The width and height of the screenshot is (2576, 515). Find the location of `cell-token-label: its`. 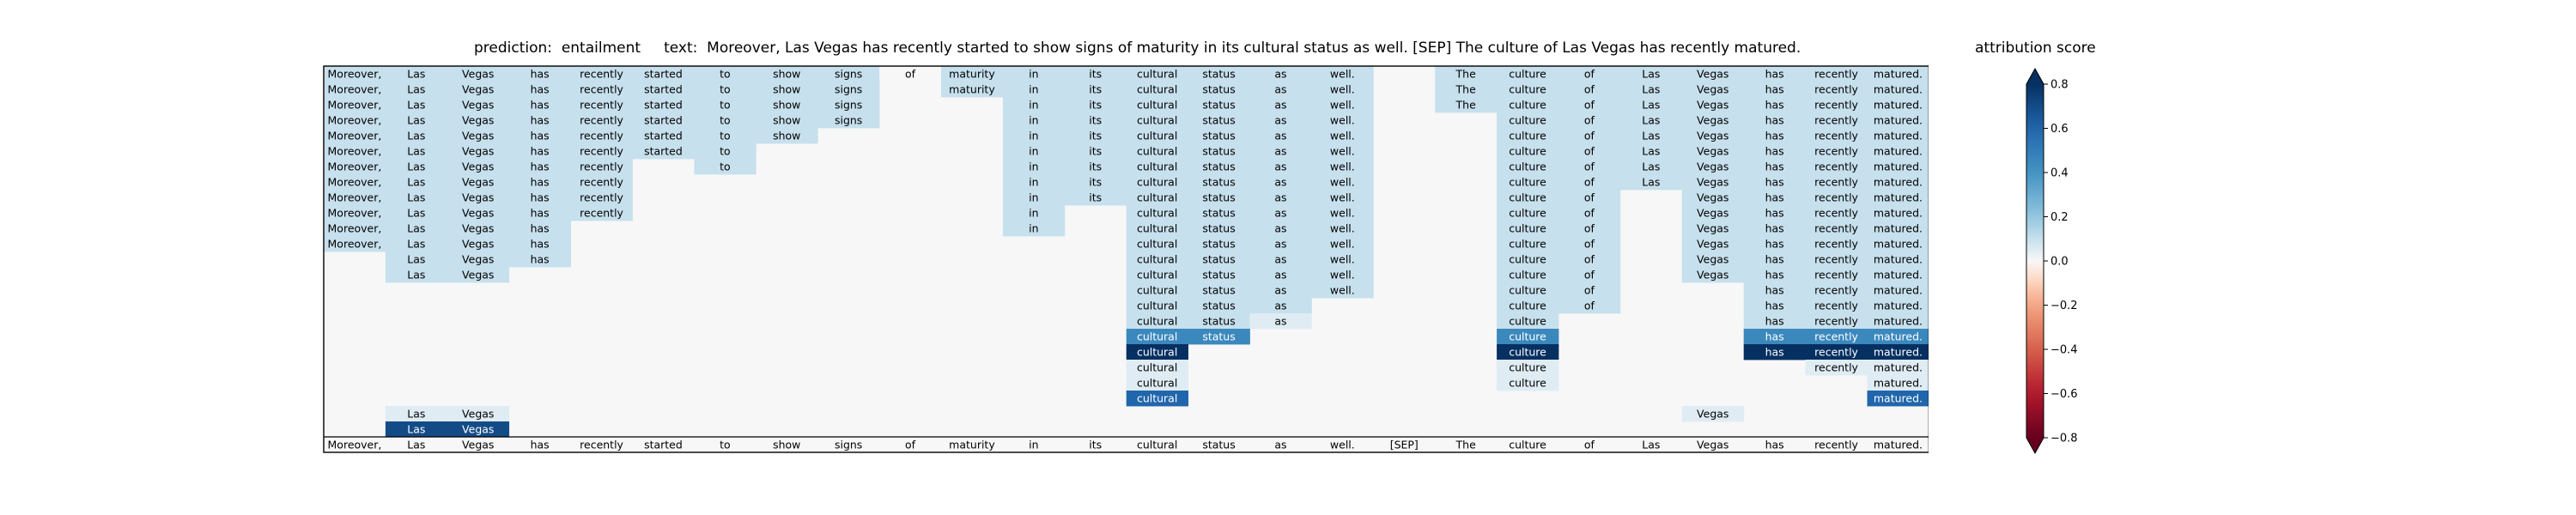

cell-token-label: its is located at coordinates (1096, 151).